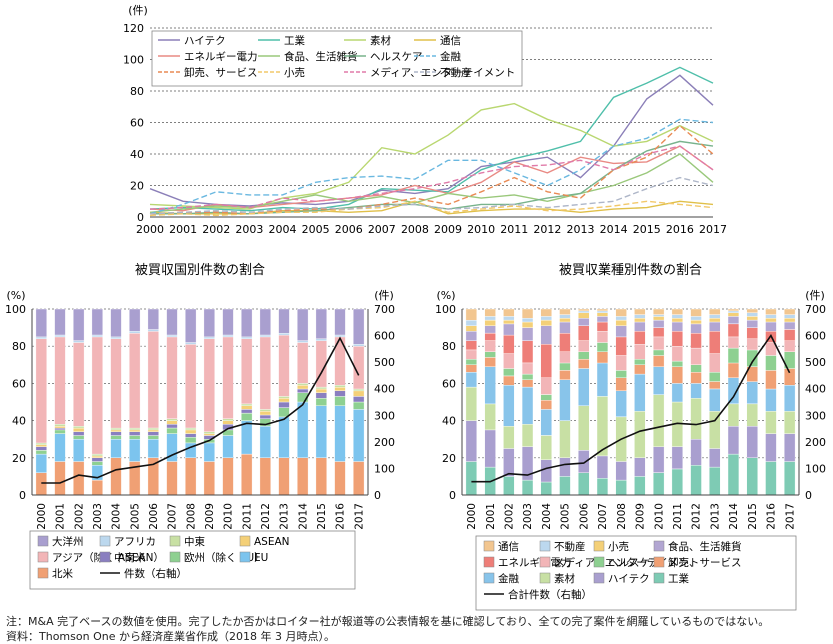  What do you see at coordinates (322, 516) in the screenshot?
I see `x-tick-label: 2015` at bounding box center [322, 516].